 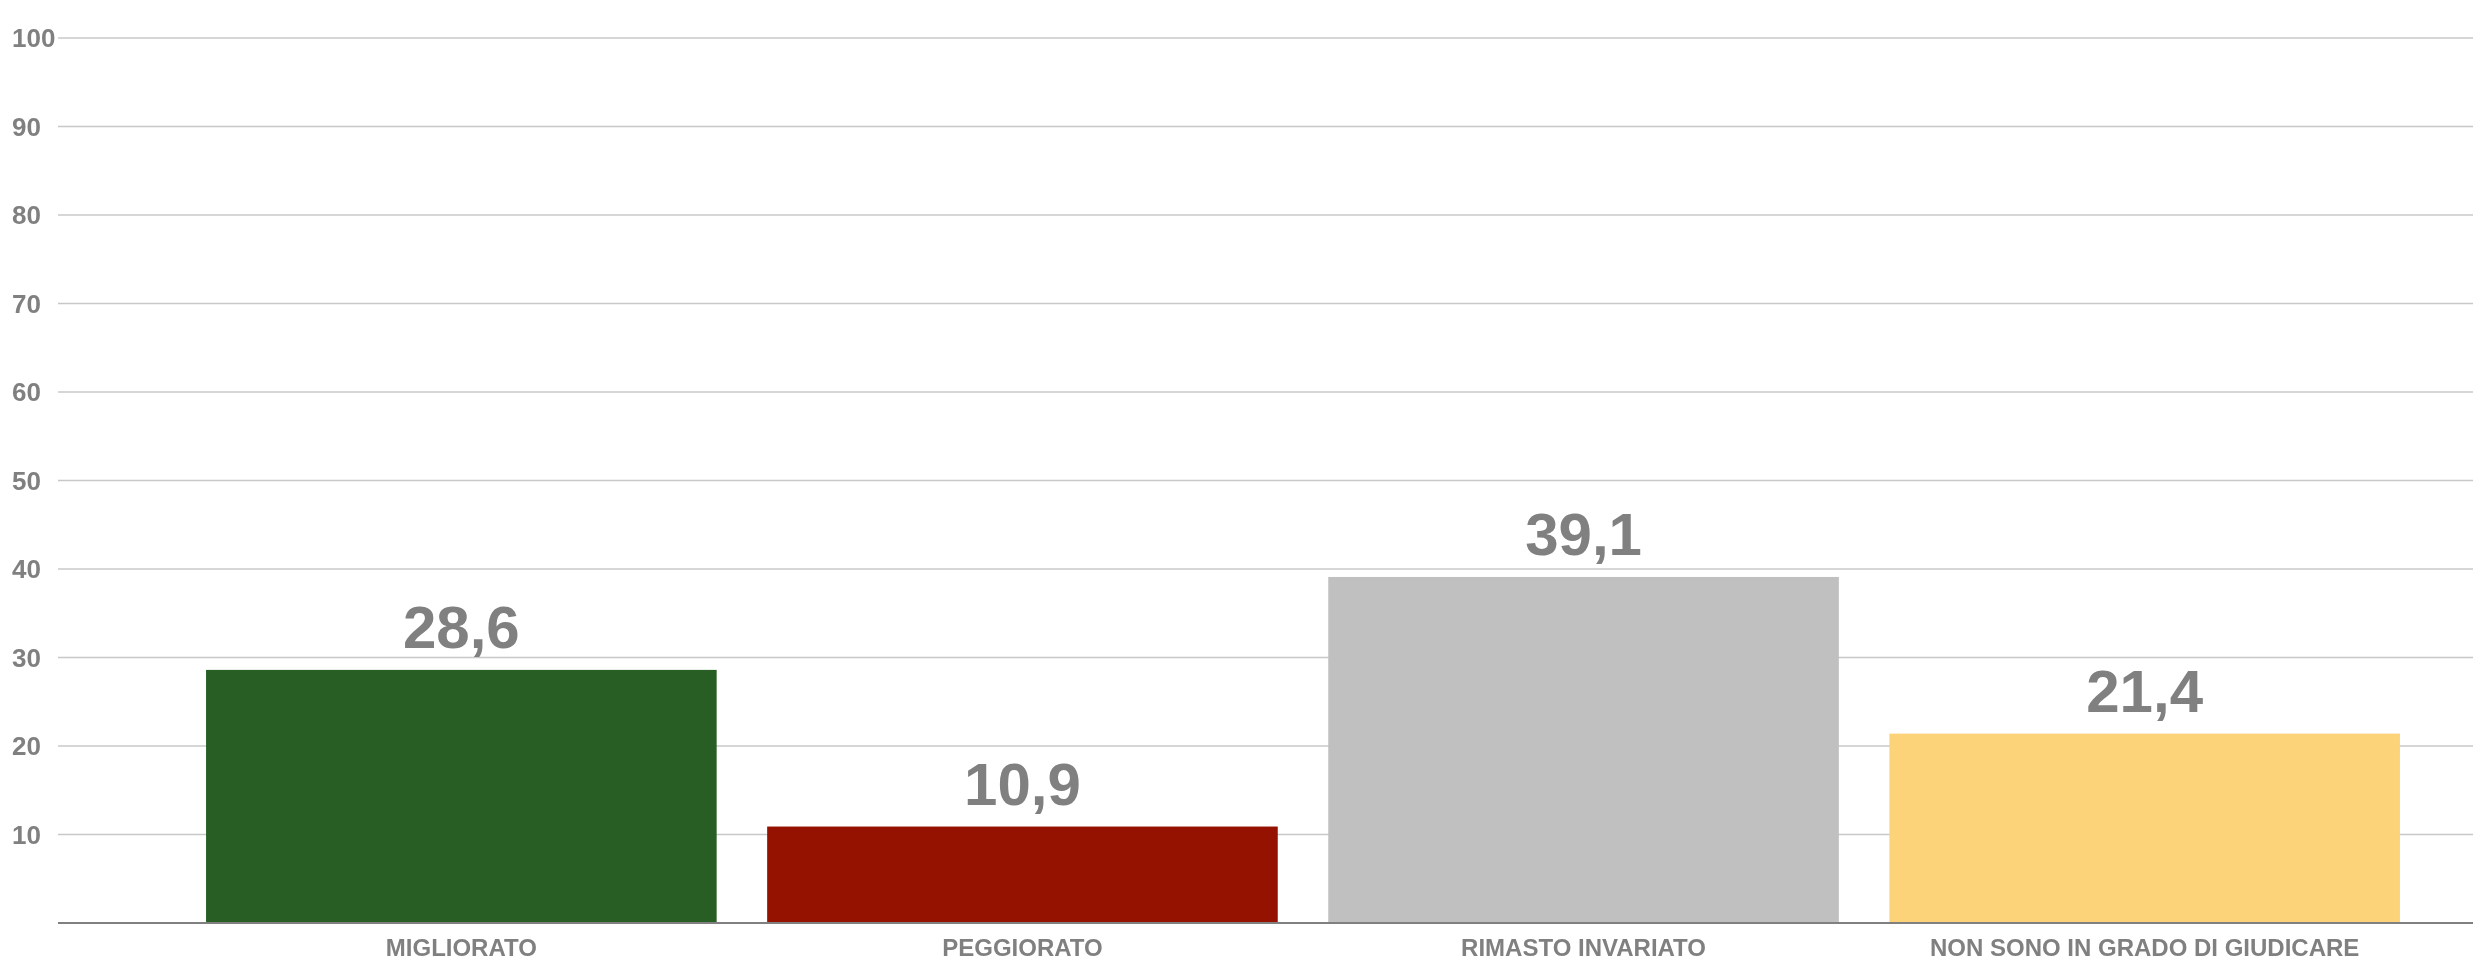 What do you see at coordinates (461, 627) in the screenshot?
I see `data-label: 28,6` at bounding box center [461, 627].